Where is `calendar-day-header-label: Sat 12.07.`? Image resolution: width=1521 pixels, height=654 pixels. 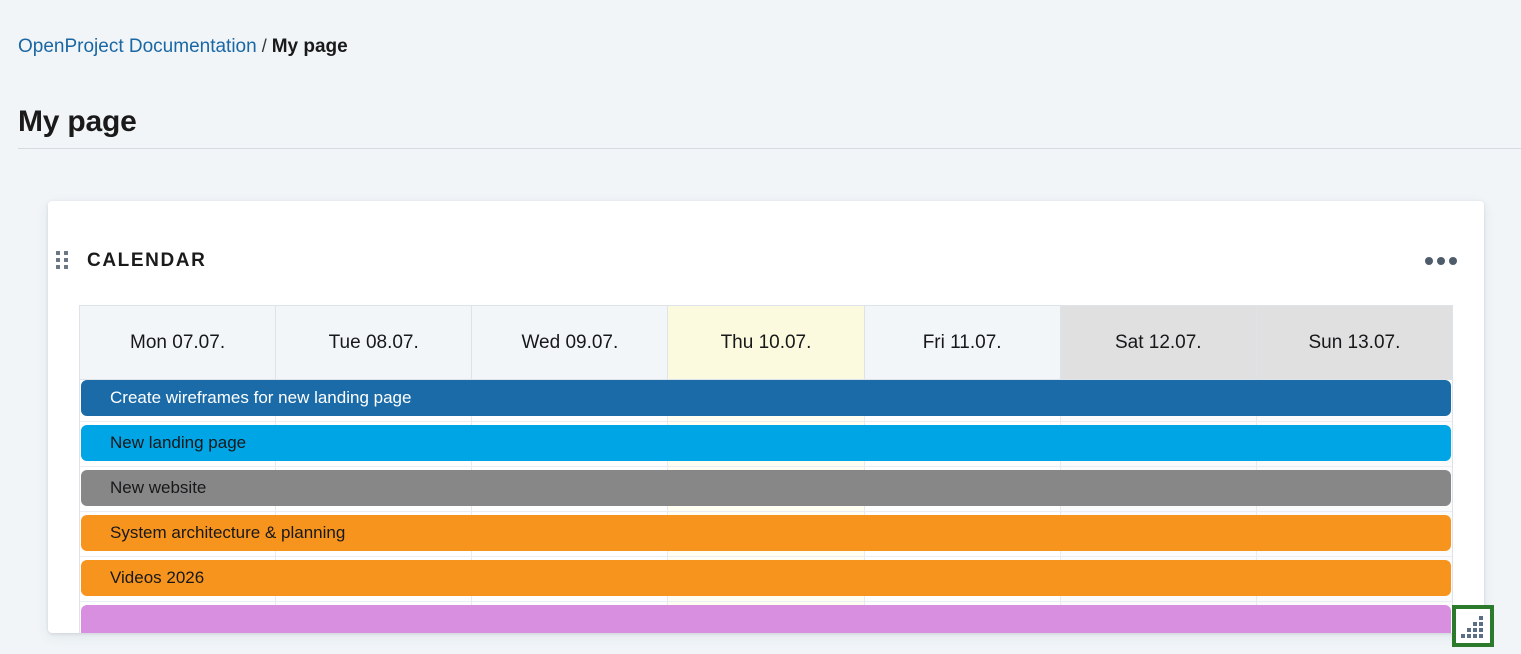 calendar-day-header-label: Sat 12.07. is located at coordinates (1158, 342).